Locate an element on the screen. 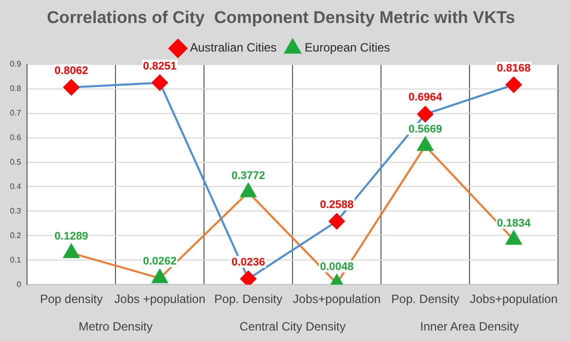  y-tick-label: 0.2 is located at coordinates (16, 235).